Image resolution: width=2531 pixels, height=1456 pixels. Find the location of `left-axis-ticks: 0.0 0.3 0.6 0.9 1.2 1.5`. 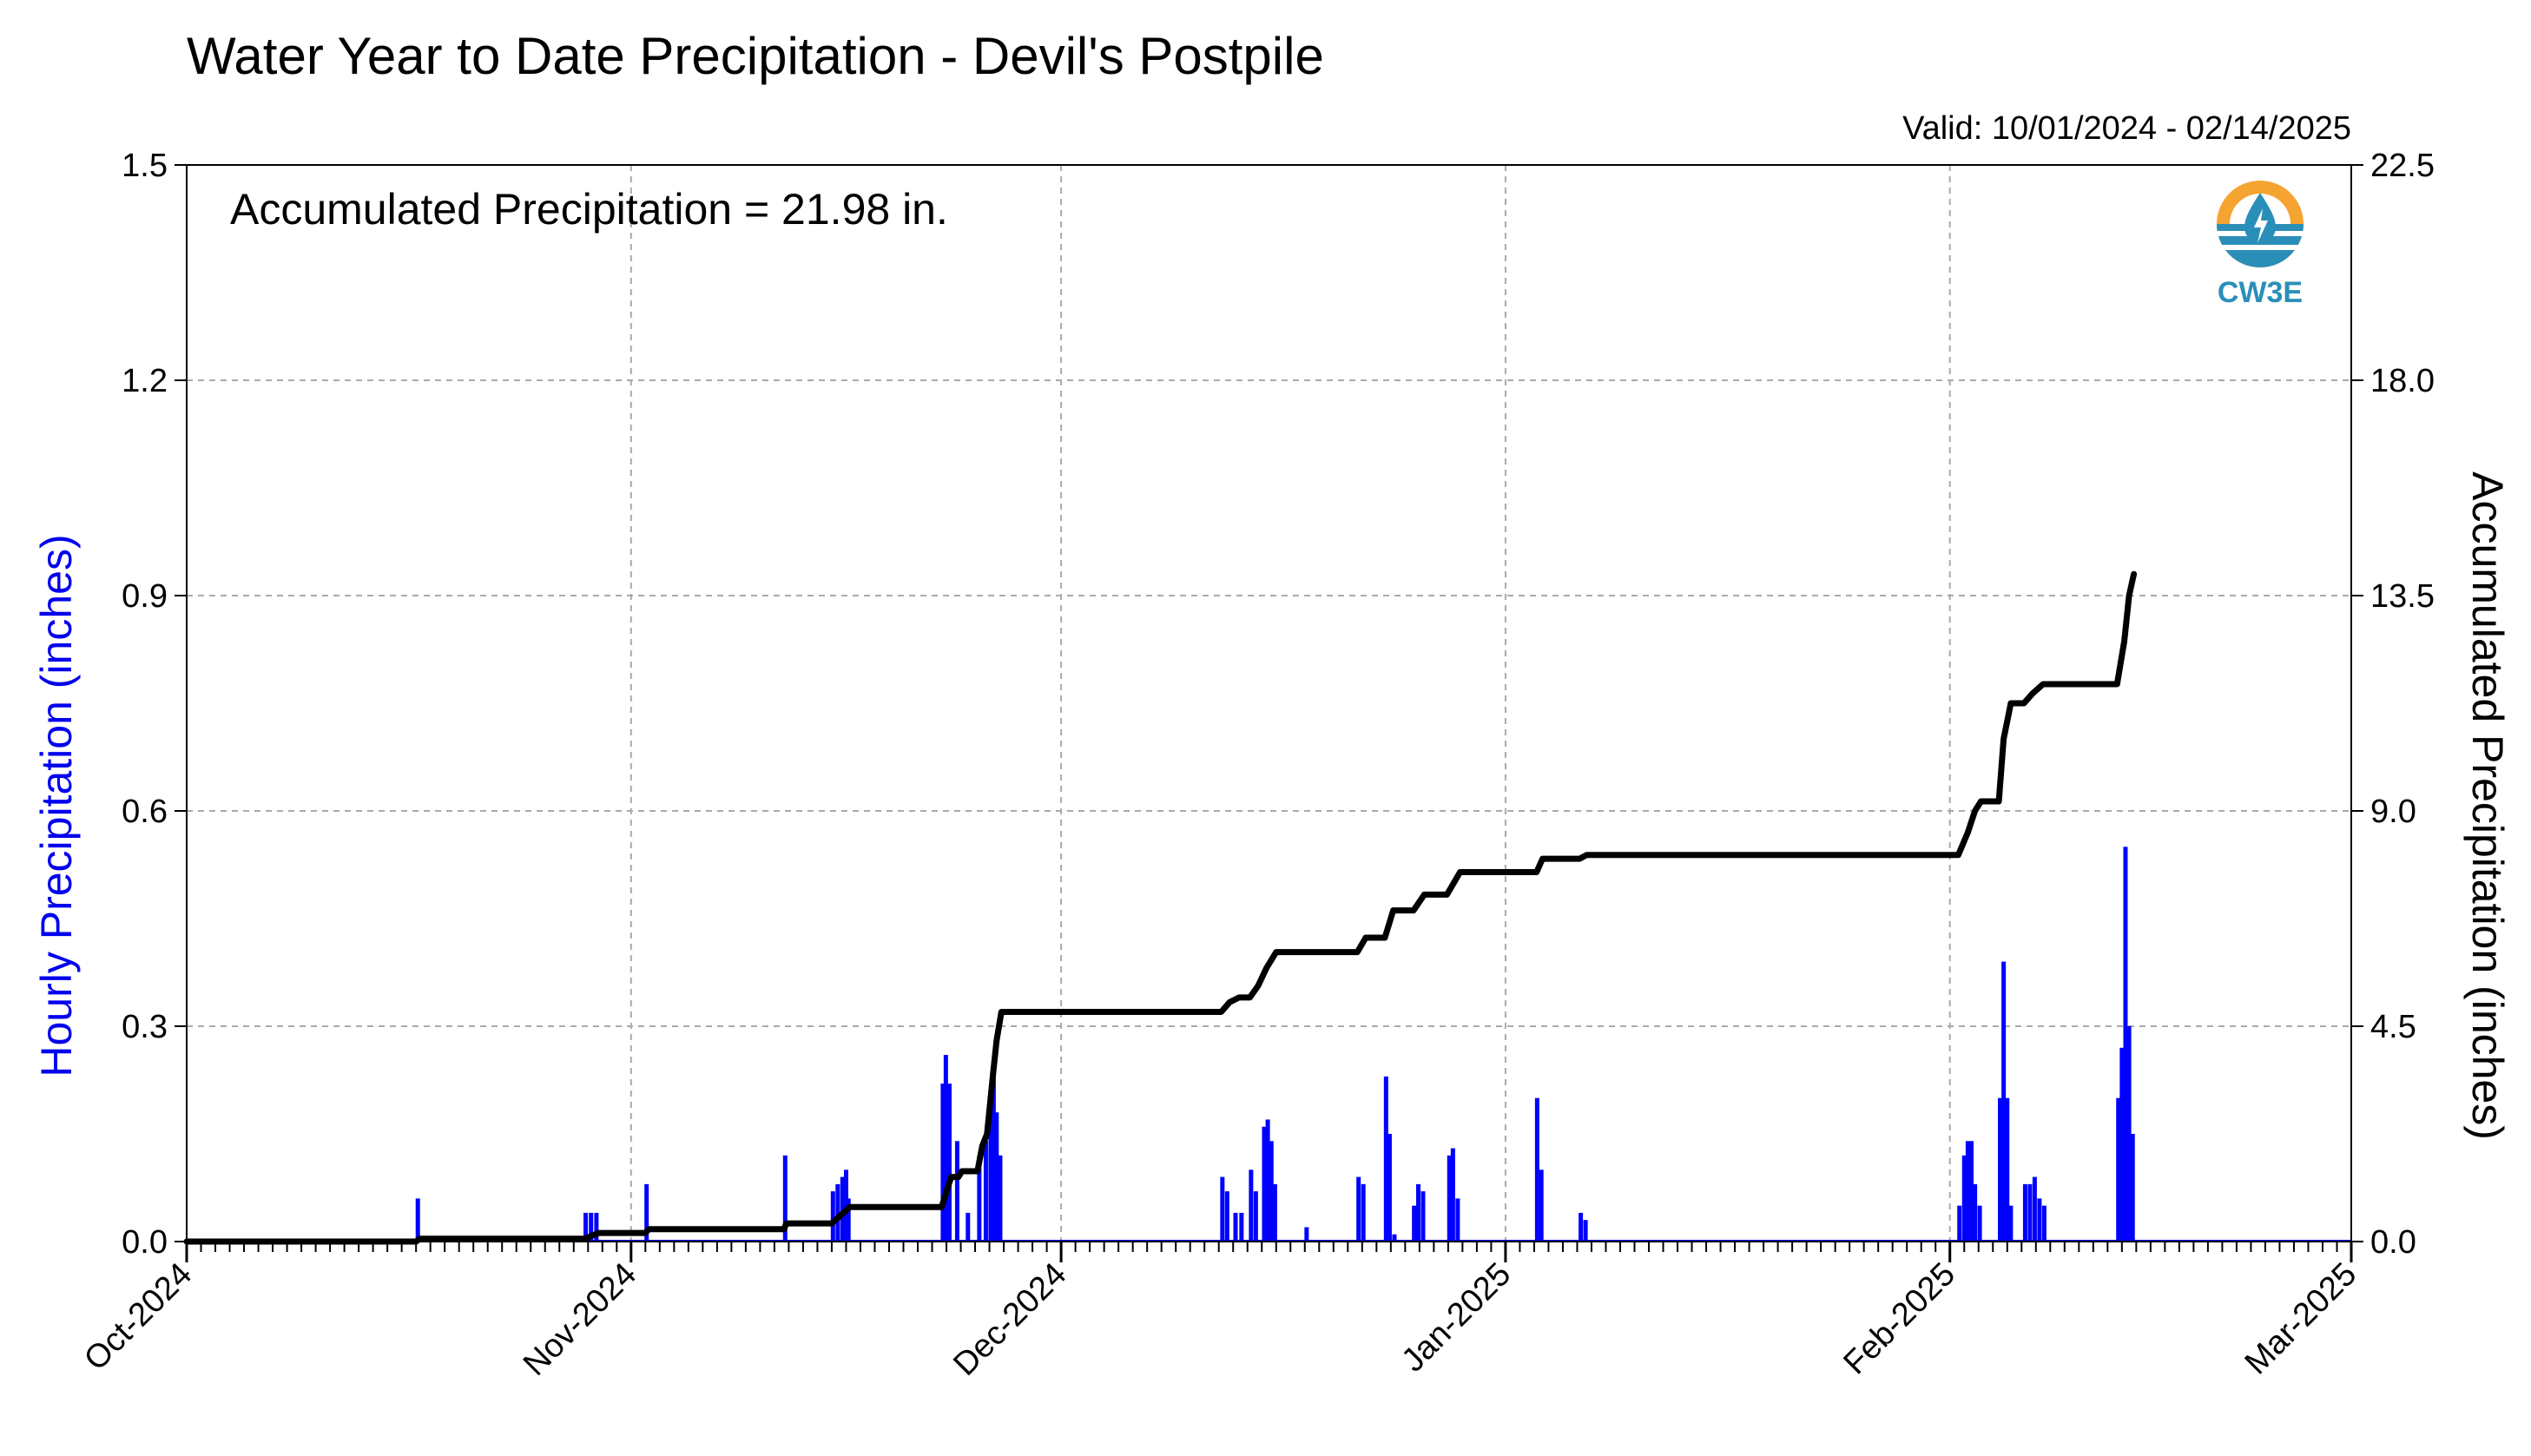

left-axis-ticks: 0.0 0.3 0.6 0.9 1.2 1.5 is located at coordinates (154, 704).